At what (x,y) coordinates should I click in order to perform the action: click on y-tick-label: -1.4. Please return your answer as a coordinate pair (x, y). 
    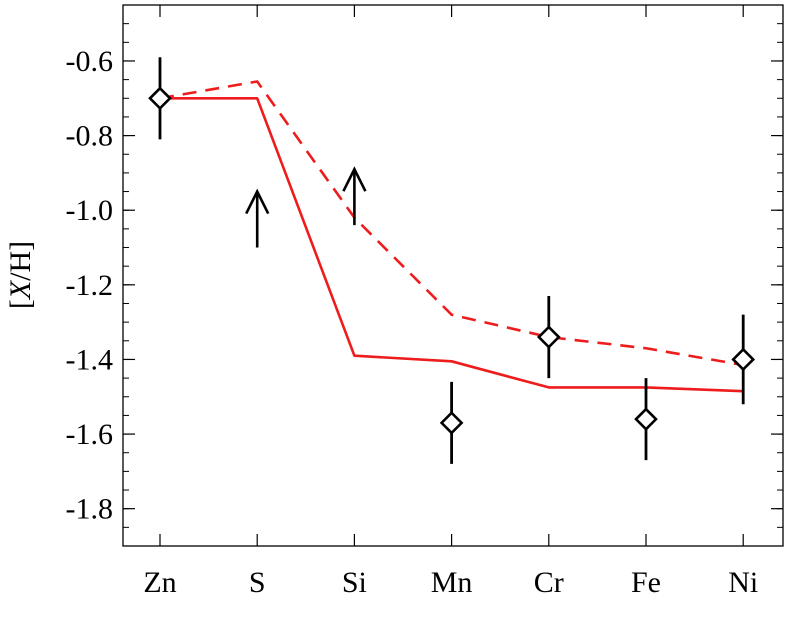
    Looking at the image, I should click on (90, 359).